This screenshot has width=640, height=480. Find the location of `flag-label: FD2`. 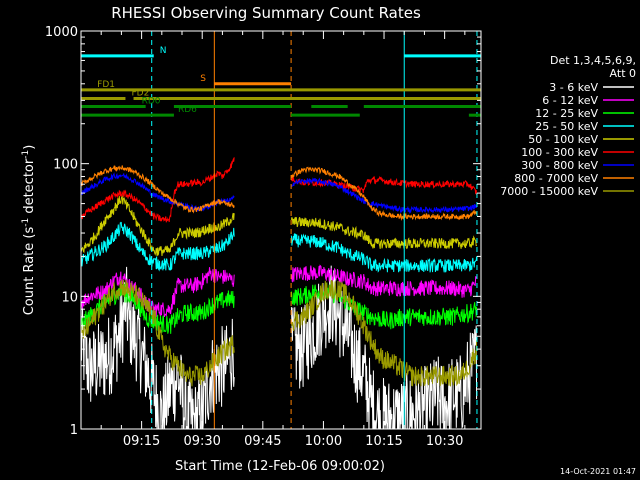

flag-label: FD2 is located at coordinates (141, 93).